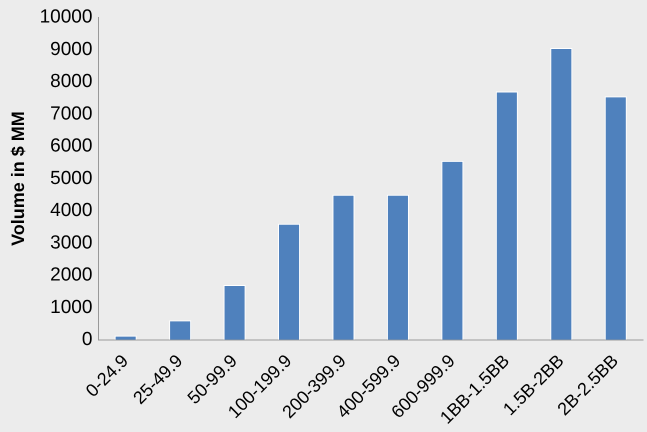  What do you see at coordinates (66, 17) in the screenshot?
I see `y-tick-label: 10000` at bounding box center [66, 17].